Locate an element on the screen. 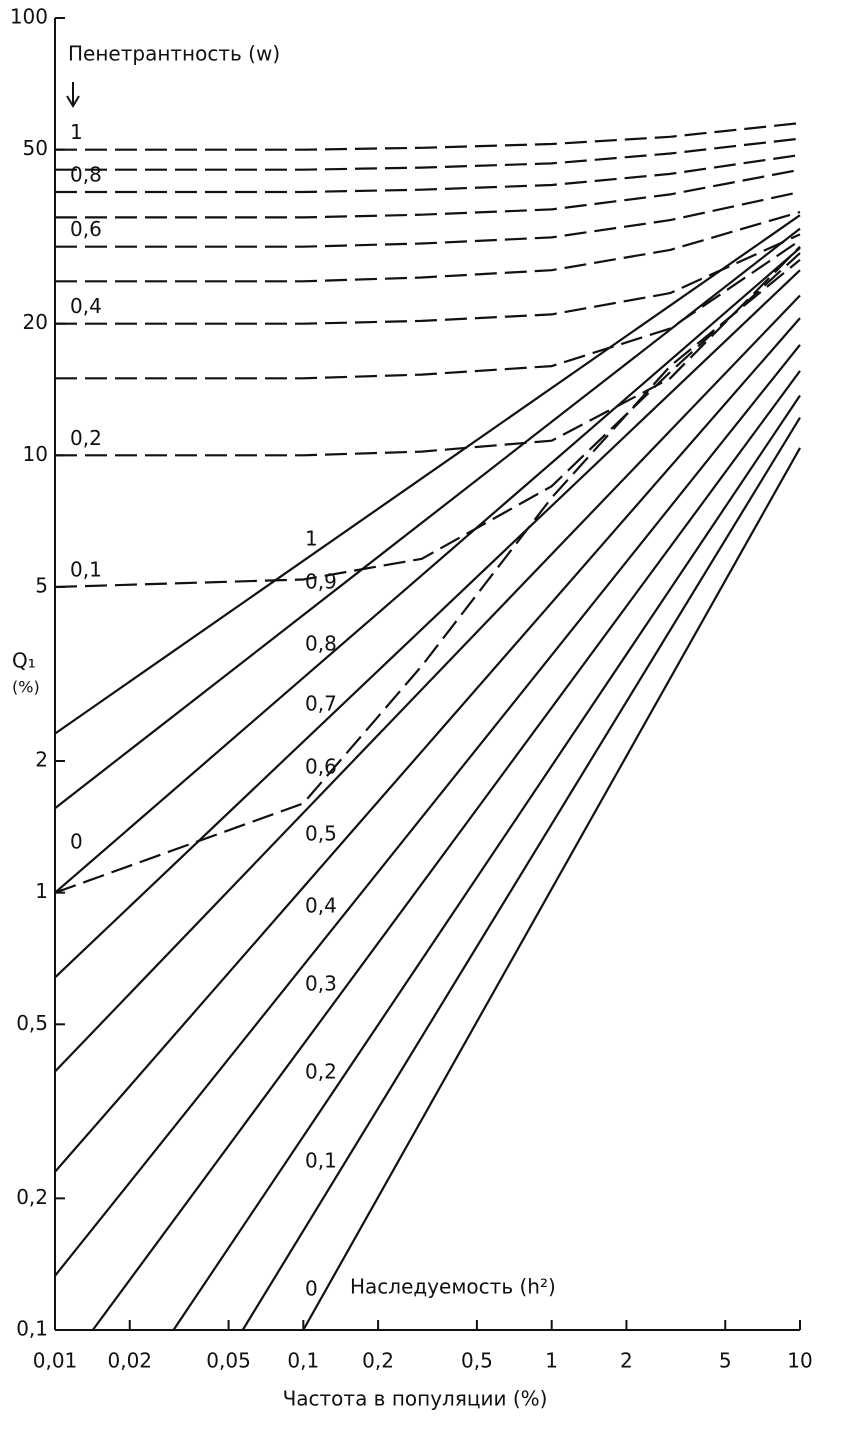 This screenshot has width=861, height=1435. y-tick-label: 50 is located at coordinates (35, 148).